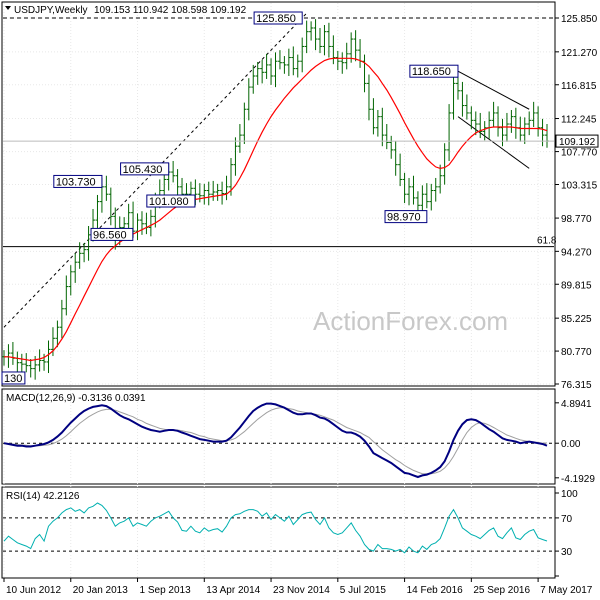 This screenshot has width=600, height=600. I want to click on x-tick-label: 1 Sep 2013, so click(166, 590).